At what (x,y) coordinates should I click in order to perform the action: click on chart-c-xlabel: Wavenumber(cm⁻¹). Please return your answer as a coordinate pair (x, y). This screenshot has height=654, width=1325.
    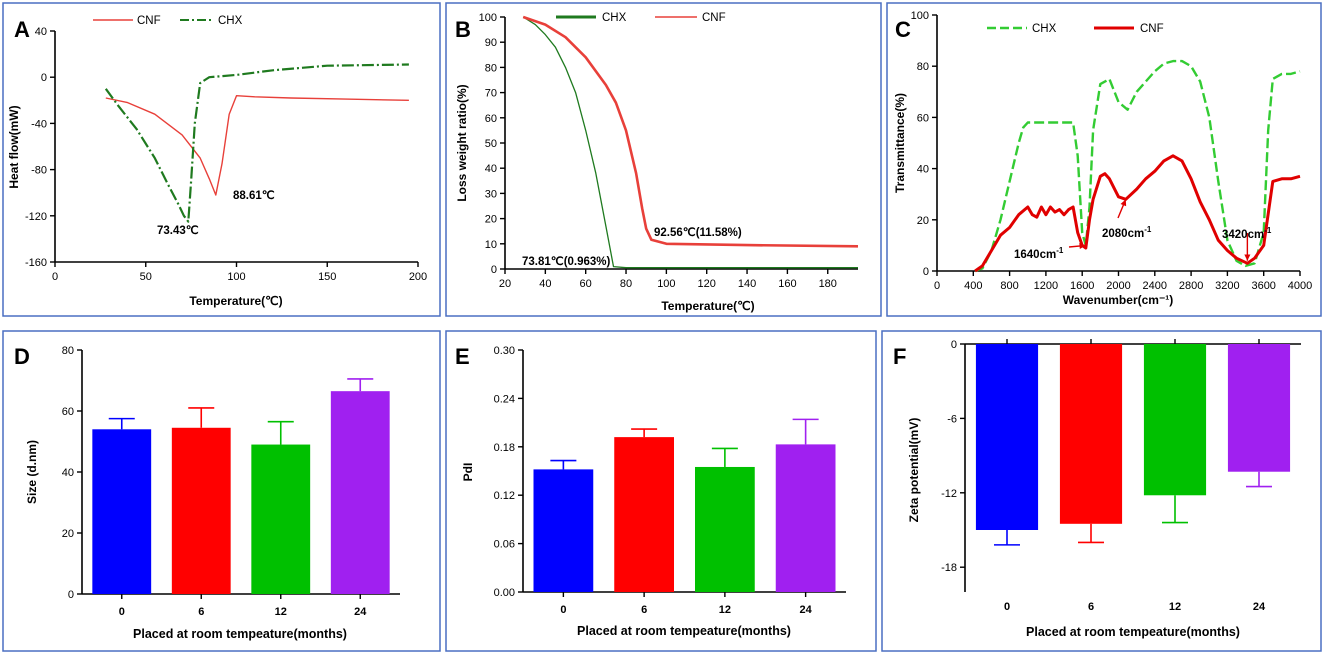
    Looking at the image, I should click on (1118, 300).